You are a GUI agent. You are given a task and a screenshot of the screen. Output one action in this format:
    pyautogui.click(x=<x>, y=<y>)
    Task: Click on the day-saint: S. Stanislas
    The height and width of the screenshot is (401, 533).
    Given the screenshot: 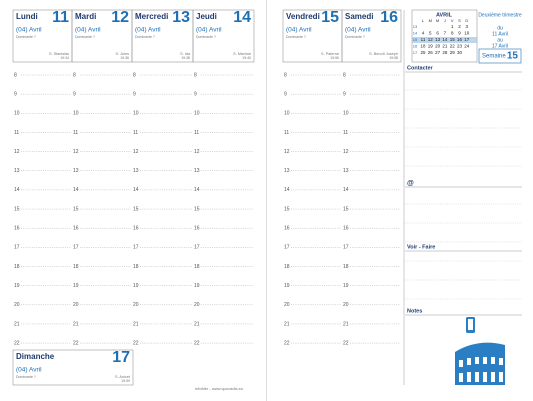 What is the action you would take?
    pyautogui.click(x=59, y=54)
    